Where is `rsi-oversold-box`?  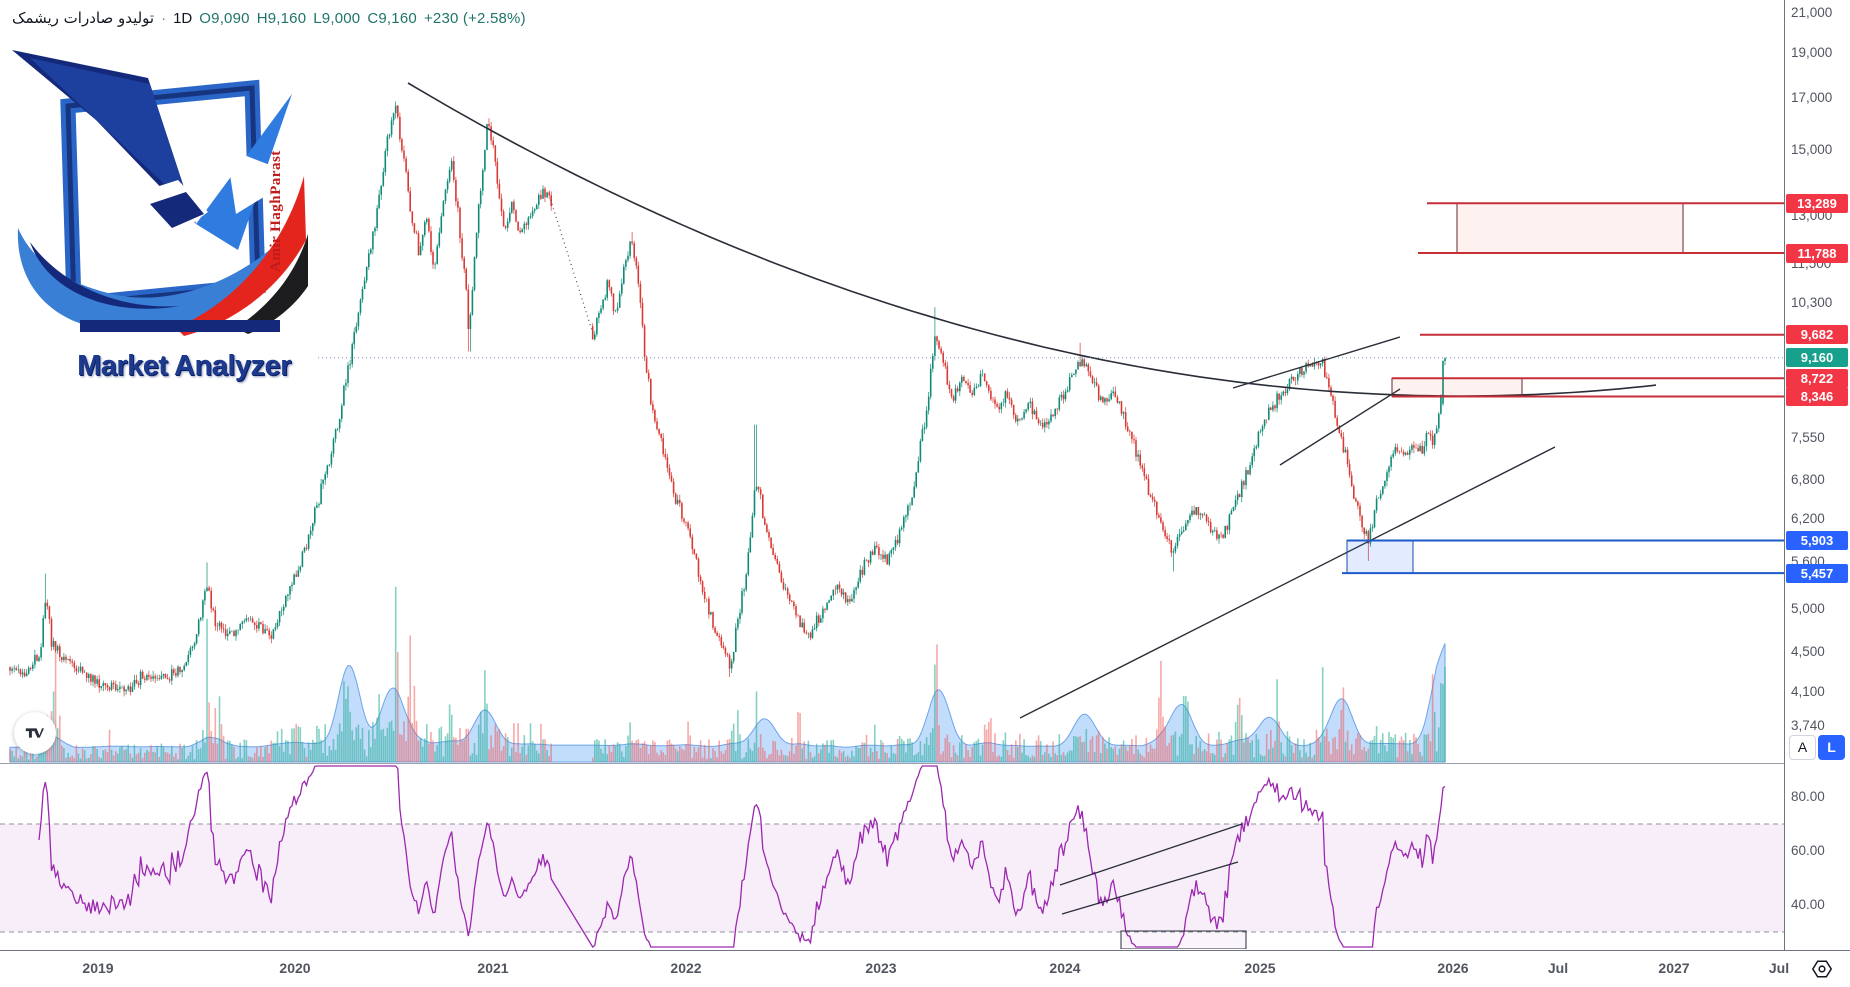 rsi-oversold-box is located at coordinates (1183, 939).